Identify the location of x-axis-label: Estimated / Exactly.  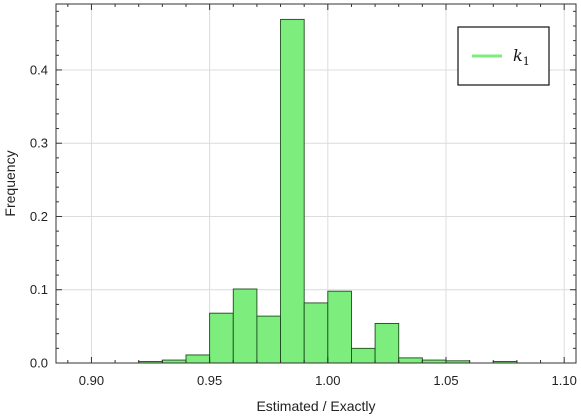
(315, 406).